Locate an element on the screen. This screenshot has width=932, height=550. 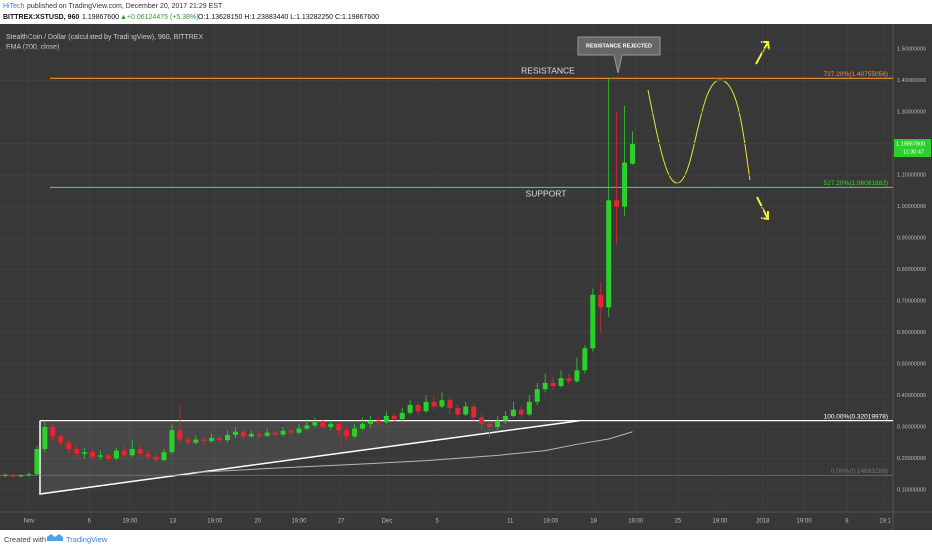
level-label: 727.20%(1.40755058) is located at coordinates (856, 74).